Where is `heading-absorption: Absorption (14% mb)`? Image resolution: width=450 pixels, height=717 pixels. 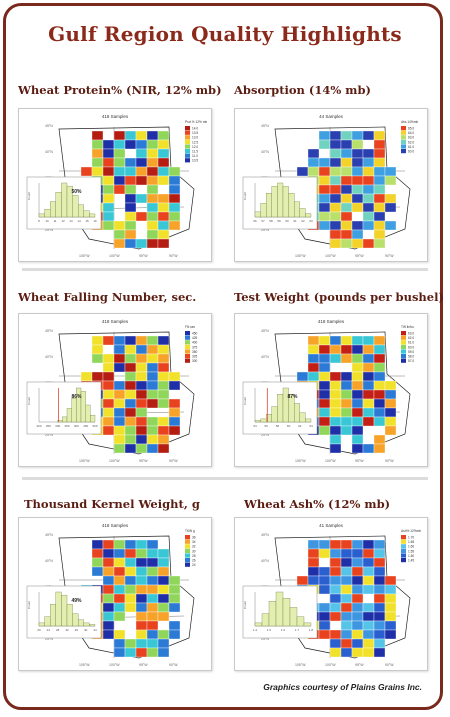
heading-absorption: Absorption (14% mb) is located at coordinates (302, 90).